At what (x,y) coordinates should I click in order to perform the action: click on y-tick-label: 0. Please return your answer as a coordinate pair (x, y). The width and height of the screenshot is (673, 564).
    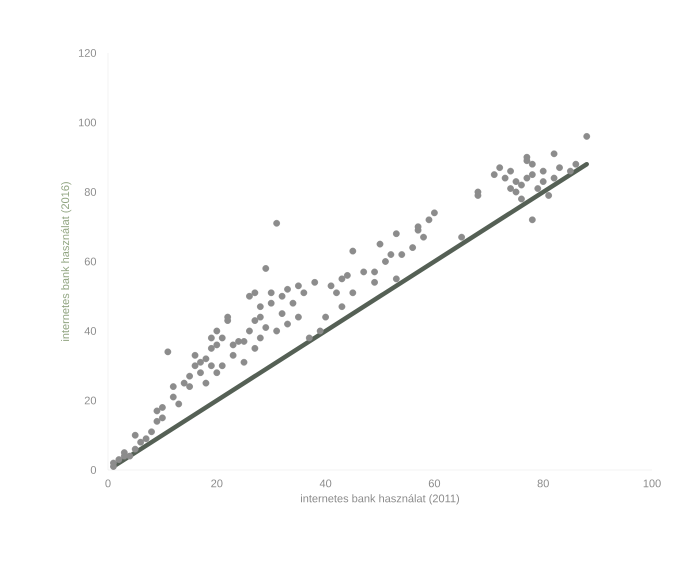
    Looking at the image, I should click on (93, 470).